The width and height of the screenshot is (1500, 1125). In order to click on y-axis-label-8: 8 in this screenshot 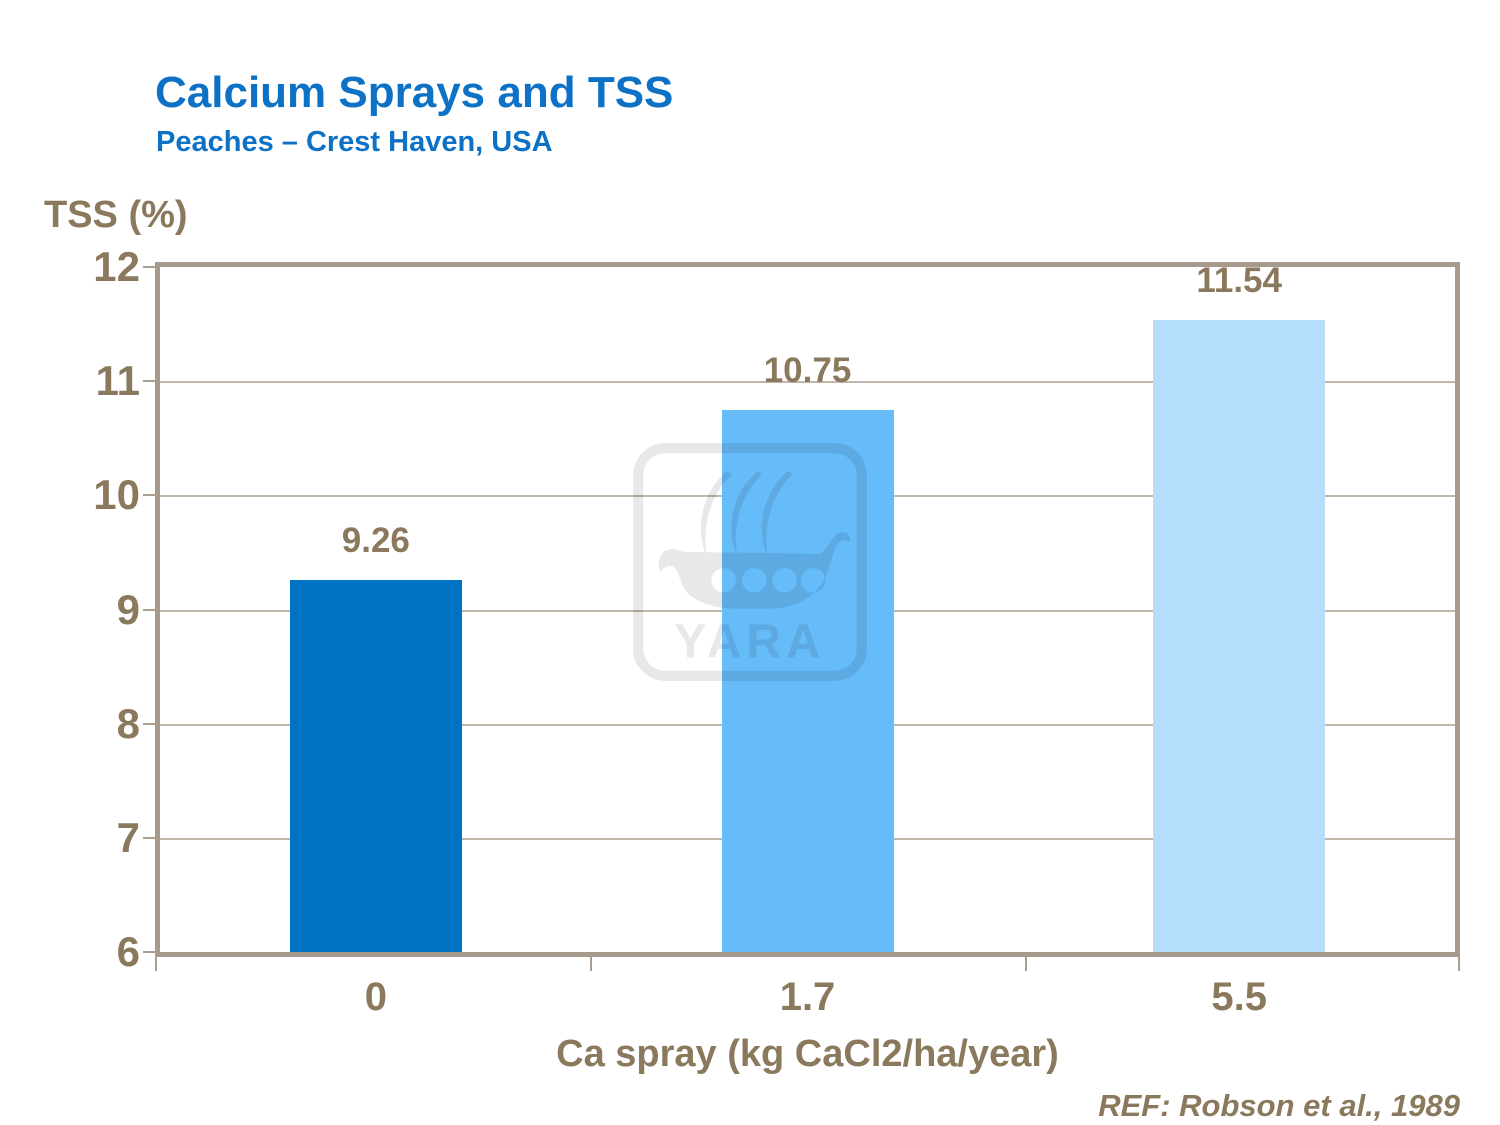, I will do `click(128, 723)`.